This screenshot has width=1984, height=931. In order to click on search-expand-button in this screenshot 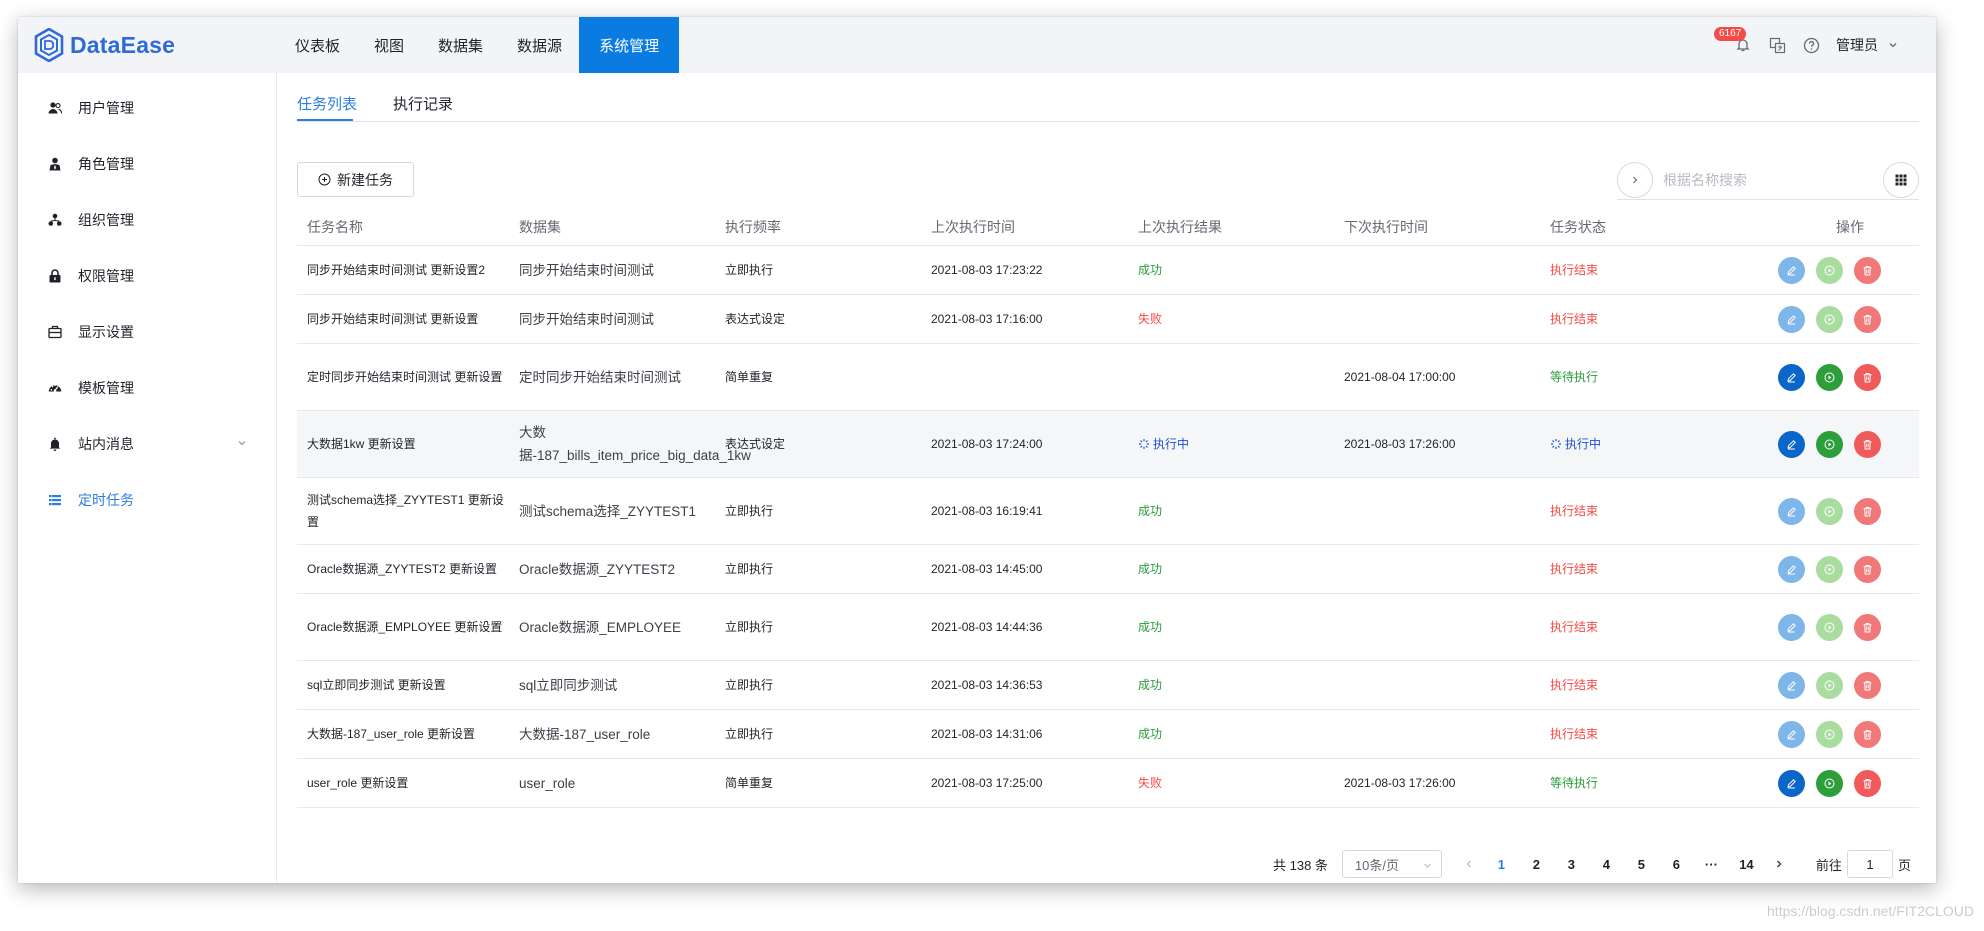, I will do `click(1635, 180)`.